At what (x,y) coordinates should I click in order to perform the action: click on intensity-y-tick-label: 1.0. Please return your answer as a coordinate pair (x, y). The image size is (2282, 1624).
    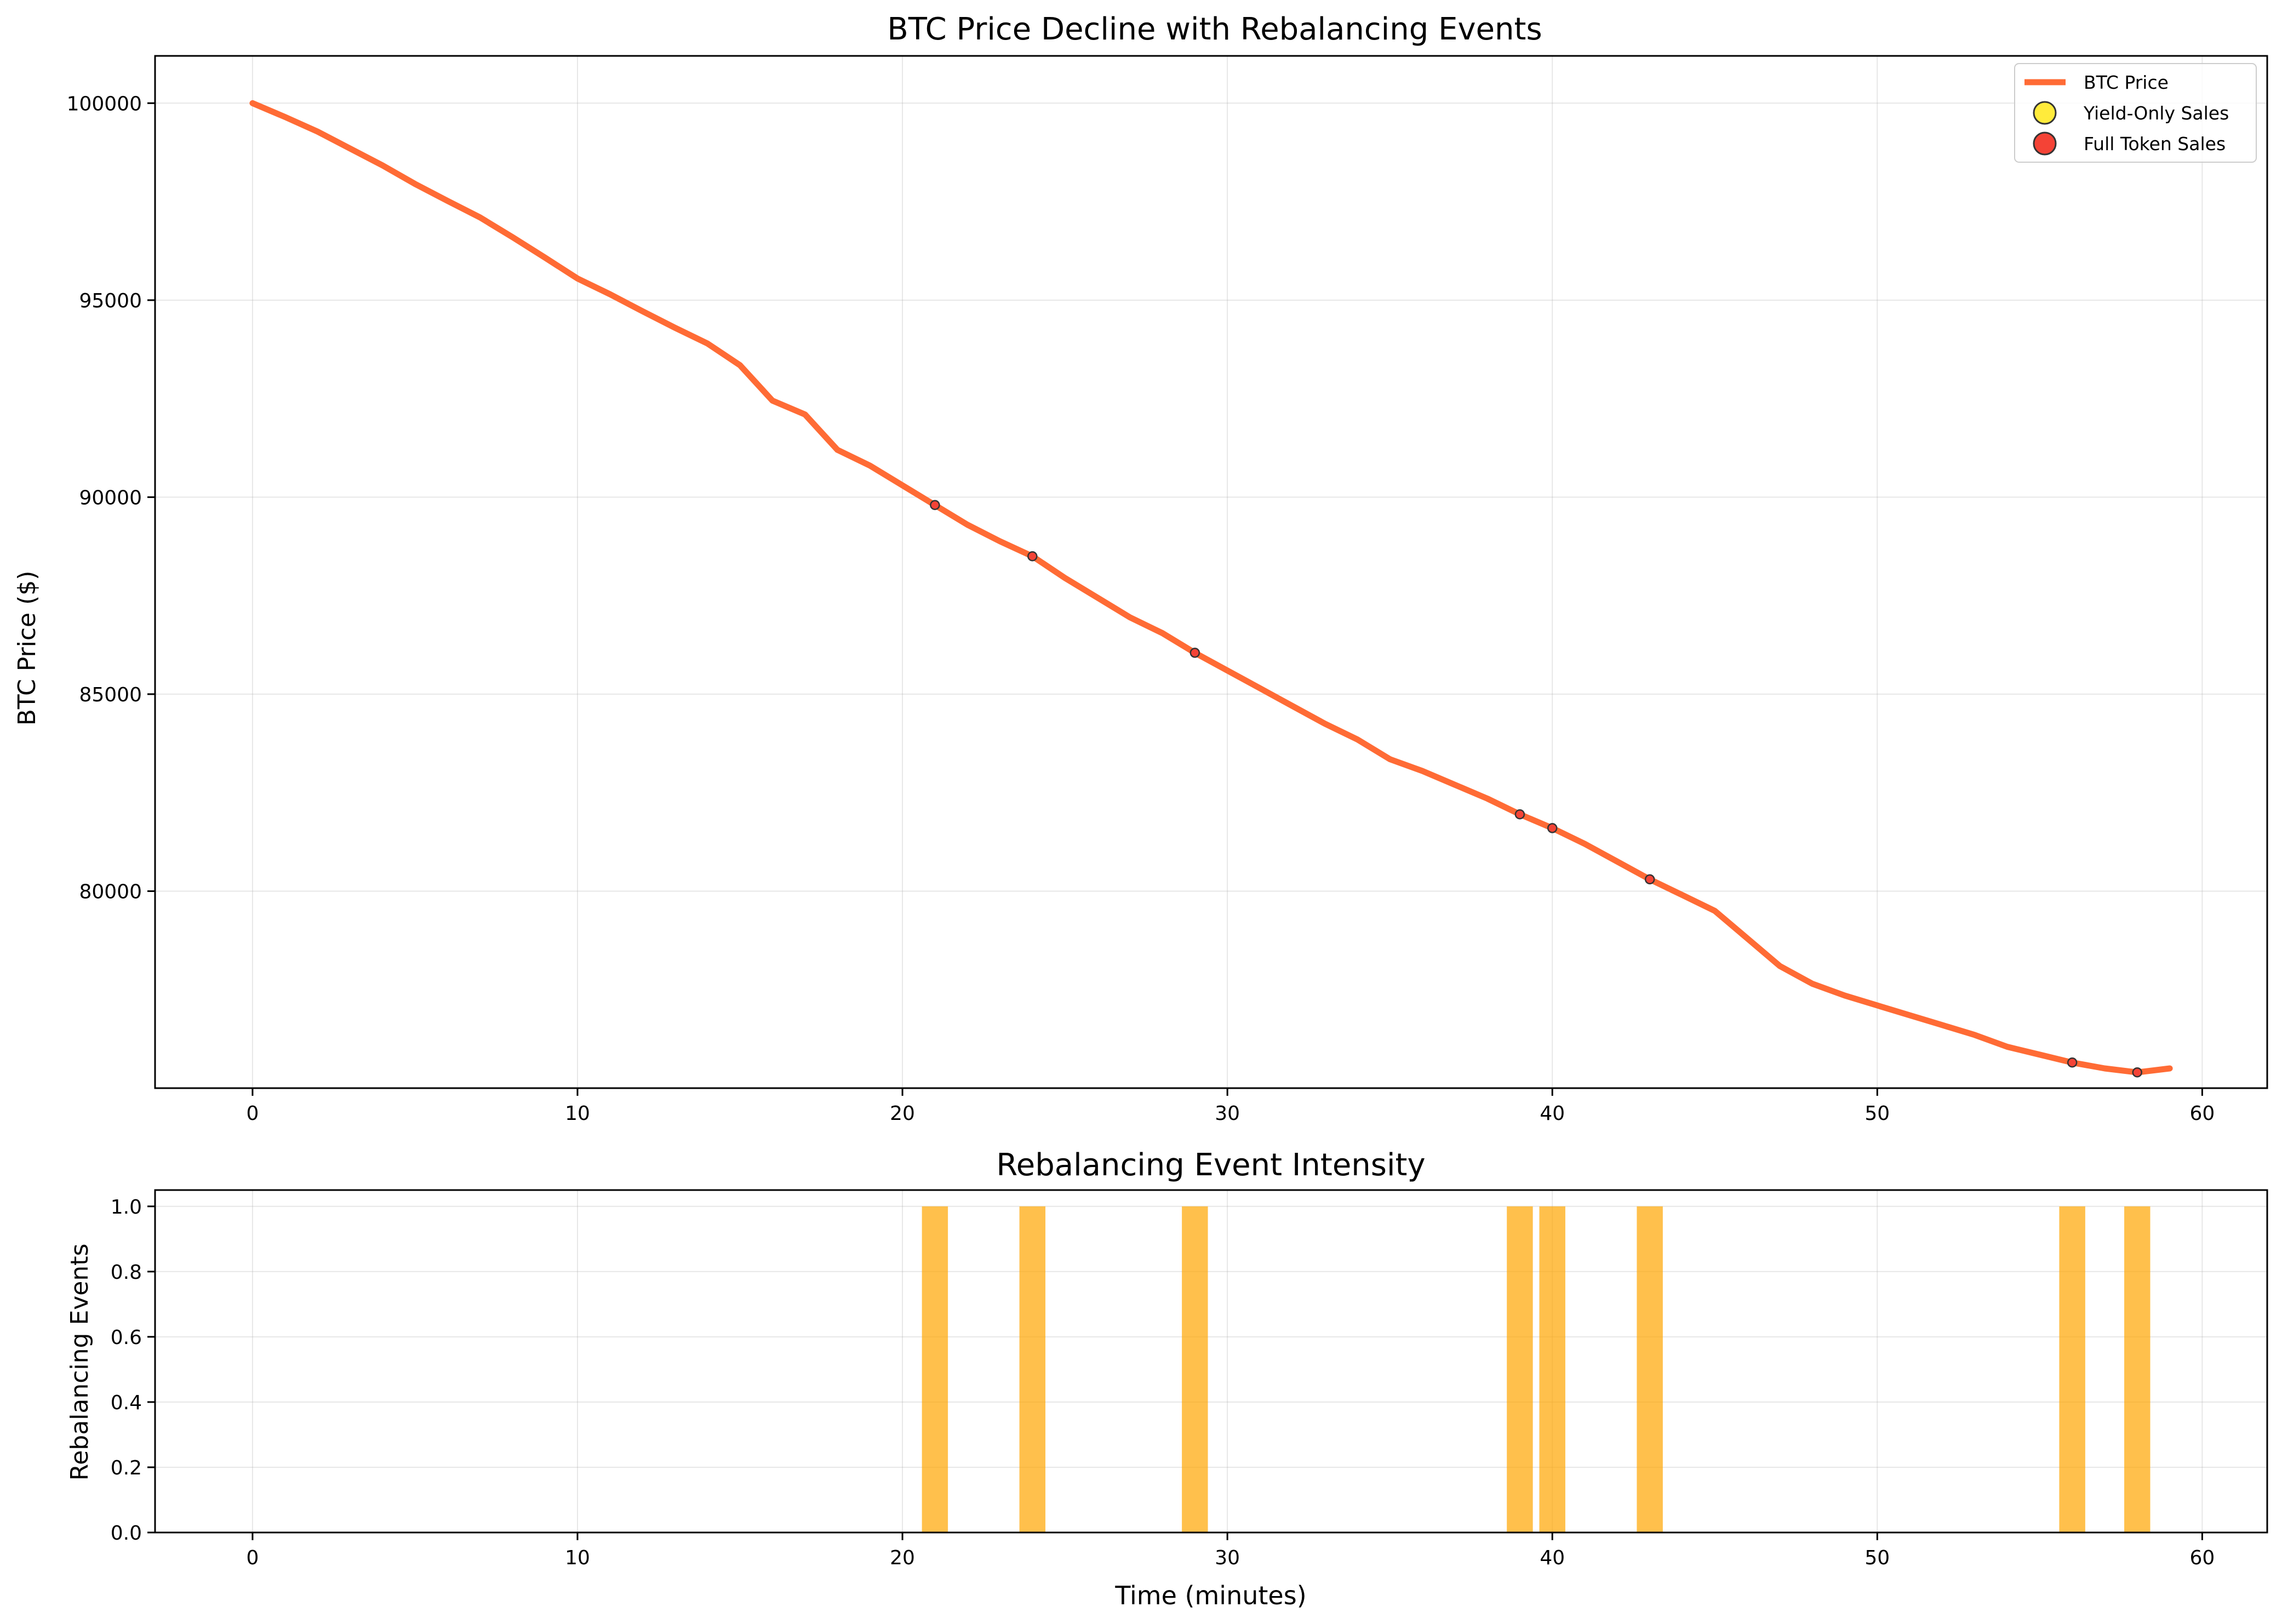
    Looking at the image, I should click on (127, 1207).